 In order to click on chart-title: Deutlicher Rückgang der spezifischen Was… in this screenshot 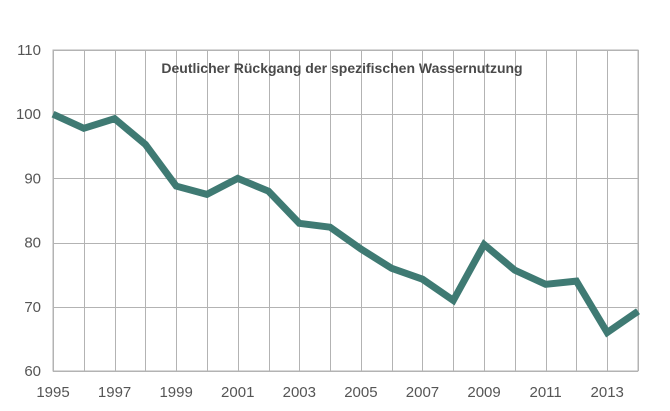, I will do `click(341, 68)`.